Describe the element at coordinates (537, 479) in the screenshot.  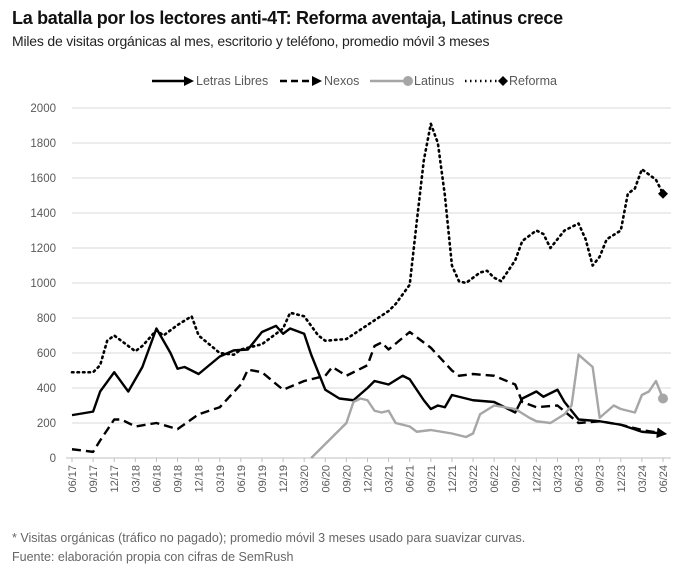
I see `x-tick-label: 12/22` at that location.